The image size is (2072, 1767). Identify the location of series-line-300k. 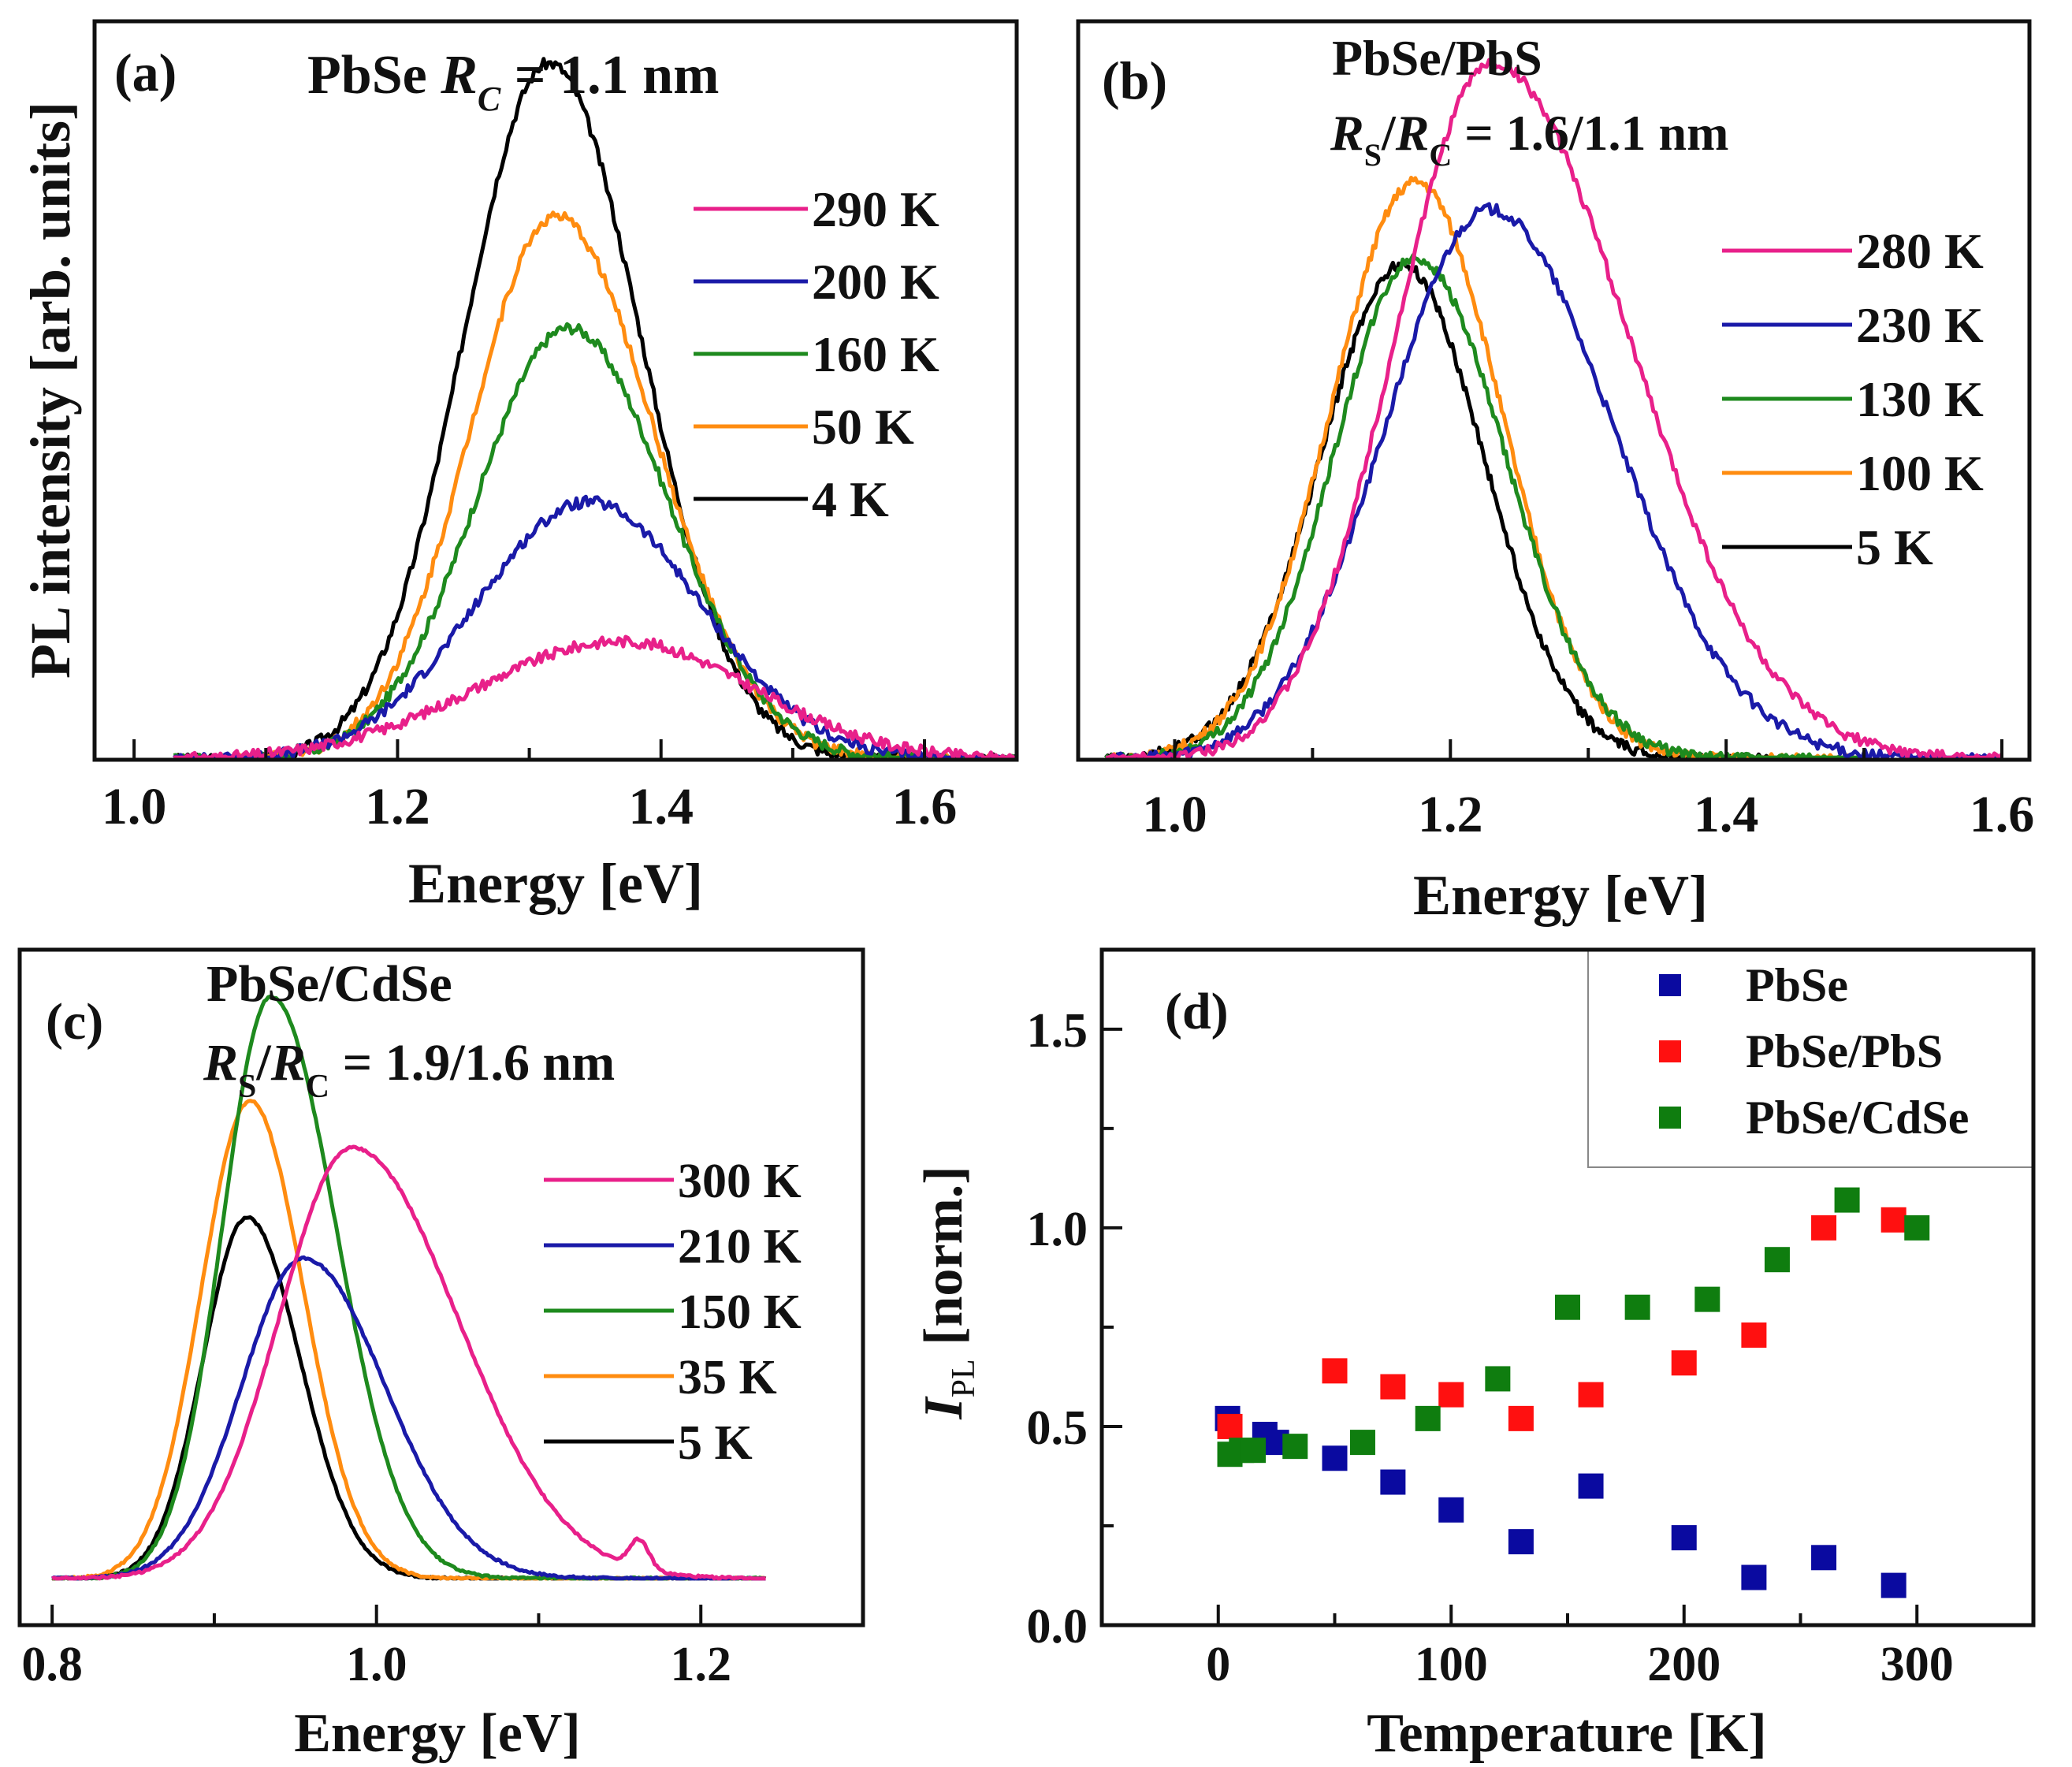
(409, 1362).